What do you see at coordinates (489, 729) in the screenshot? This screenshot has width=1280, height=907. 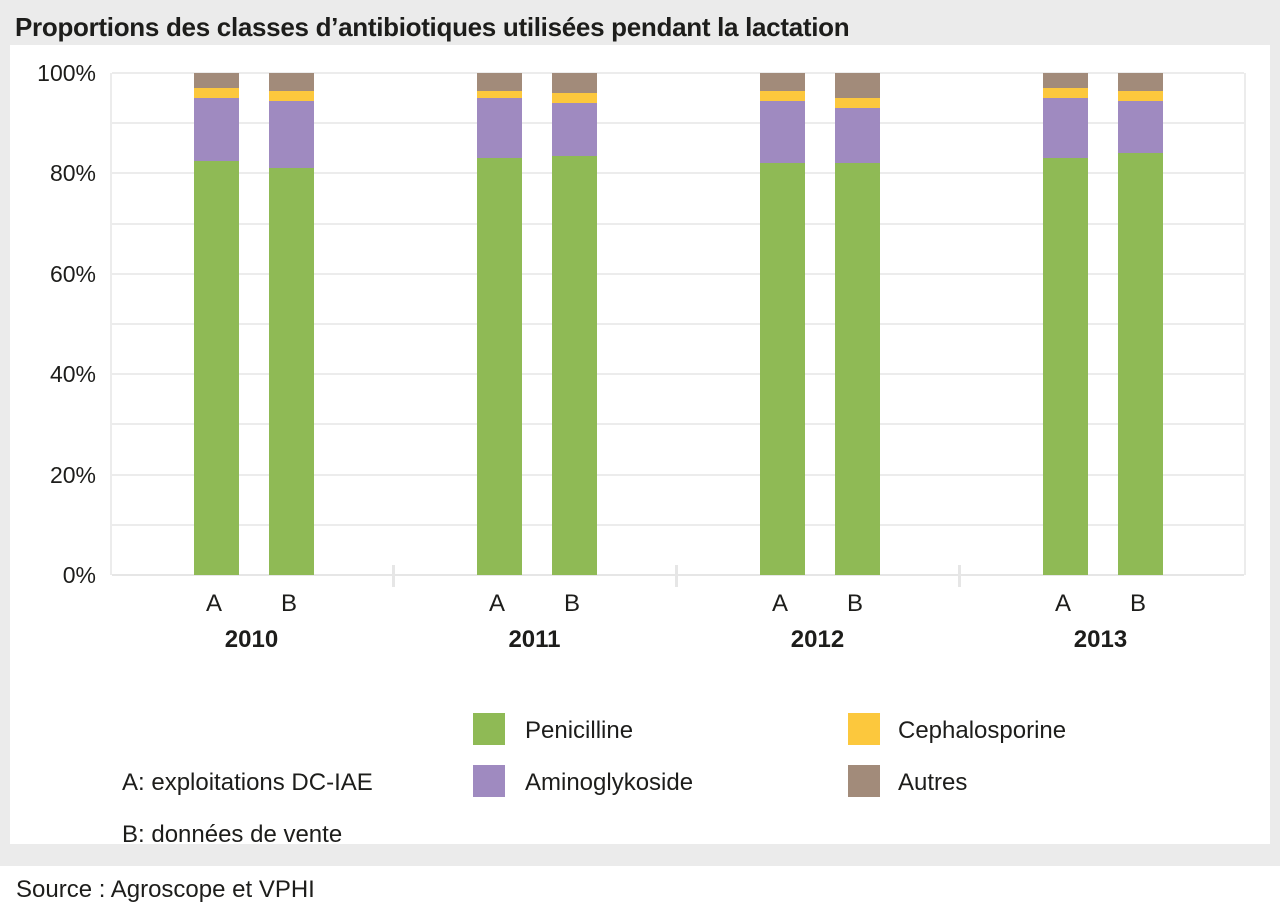 I see `legend-swatch-penicilline` at bounding box center [489, 729].